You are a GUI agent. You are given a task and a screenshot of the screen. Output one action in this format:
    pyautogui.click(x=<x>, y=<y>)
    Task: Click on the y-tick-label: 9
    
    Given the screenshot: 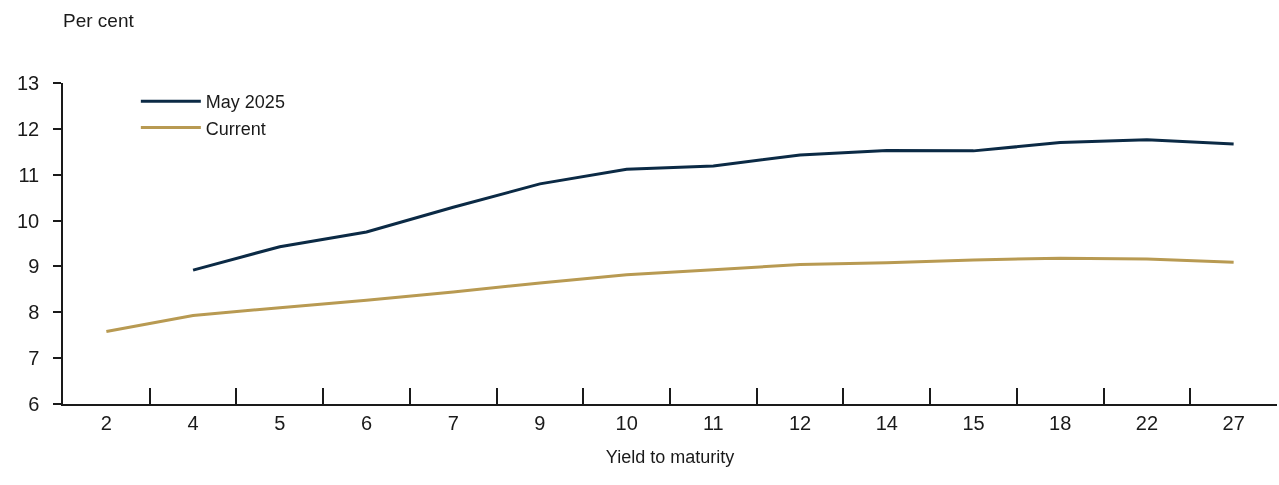 What is the action you would take?
    pyautogui.click(x=34, y=266)
    